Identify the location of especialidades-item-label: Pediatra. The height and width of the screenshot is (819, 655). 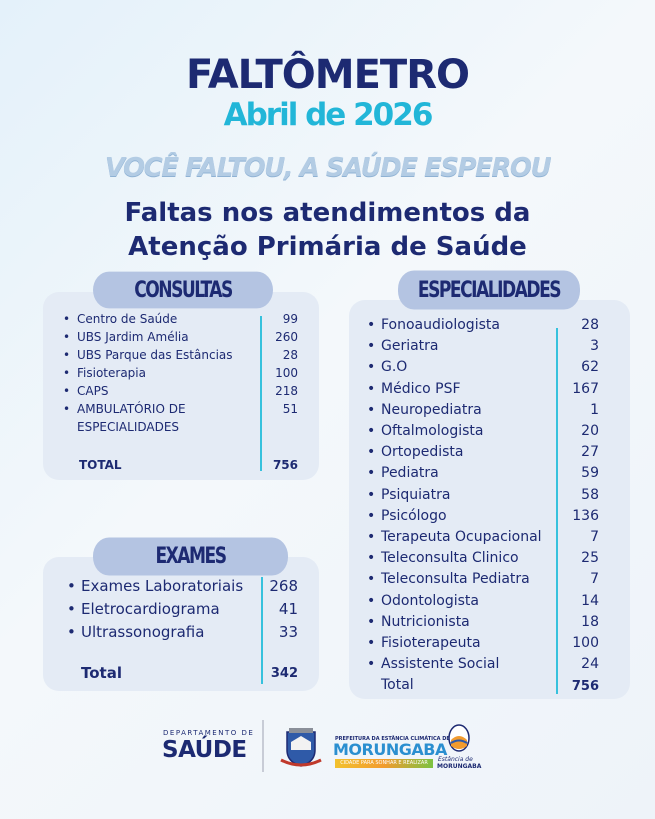
(403, 473).